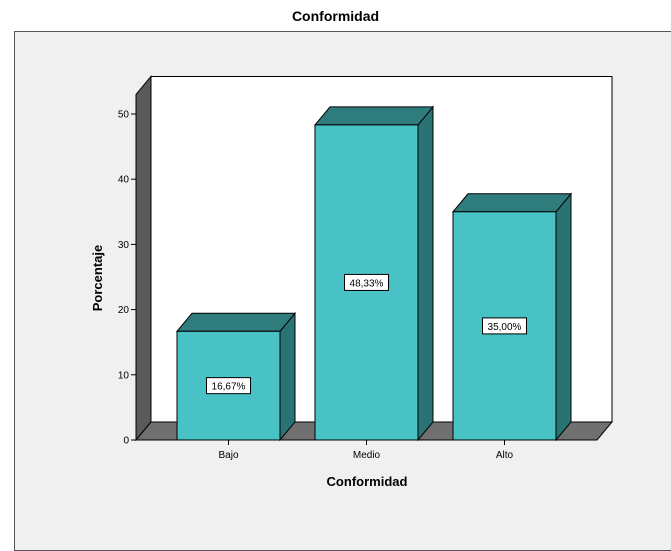 The image size is (671, 551). What do you see at coordinates (124, 375) in the screenshot?
I see `y-tick-label: 10` at bounding box center [124, 375].